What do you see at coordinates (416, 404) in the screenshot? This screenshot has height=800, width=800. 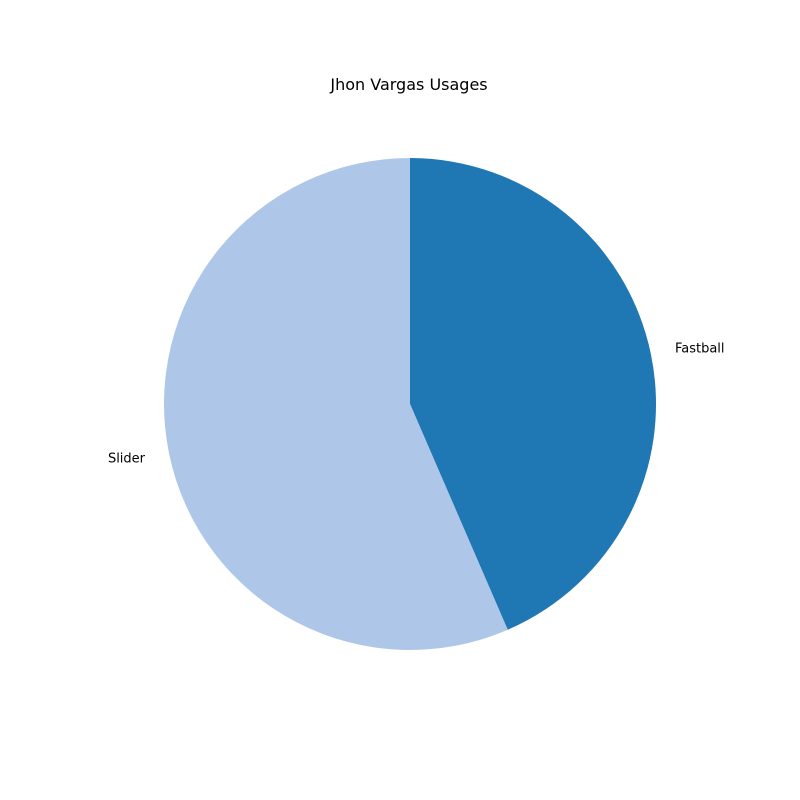 I see `pie-labels: Fastball Slider` at bounding box center [416, 404].